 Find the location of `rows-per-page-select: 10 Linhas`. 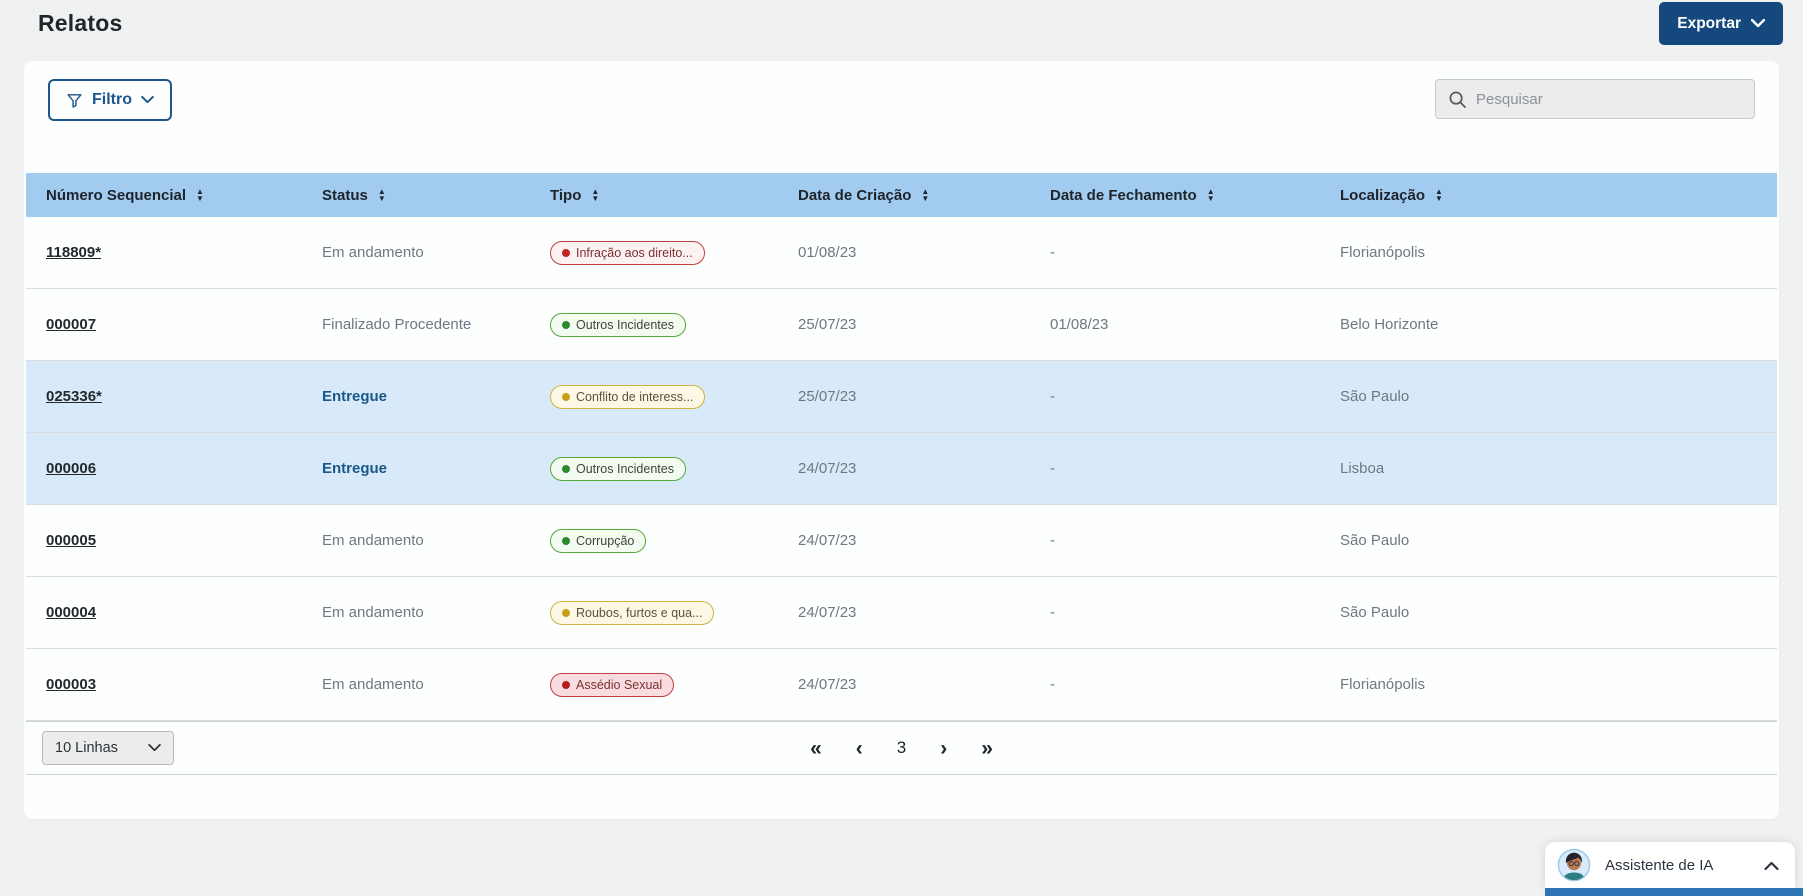

rows-per-page-select: 10 Linhas is located at coordinates (108, 748).